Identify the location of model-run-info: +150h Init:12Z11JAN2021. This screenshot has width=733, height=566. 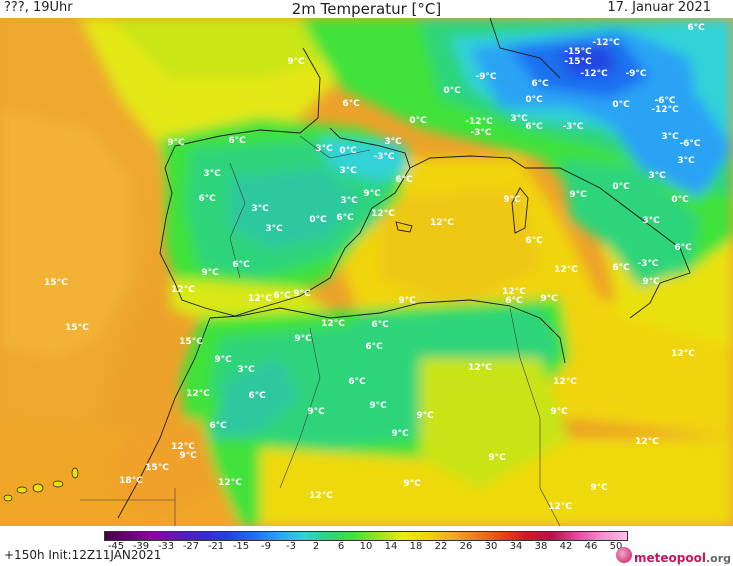
(83, 555).